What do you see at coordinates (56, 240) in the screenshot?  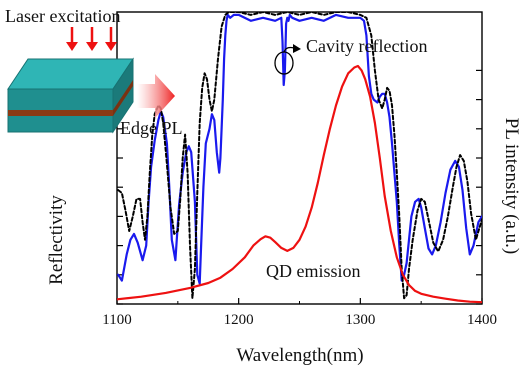 I see `left-y-axis-title: Reflectivity` at bounding box center [56, 240].